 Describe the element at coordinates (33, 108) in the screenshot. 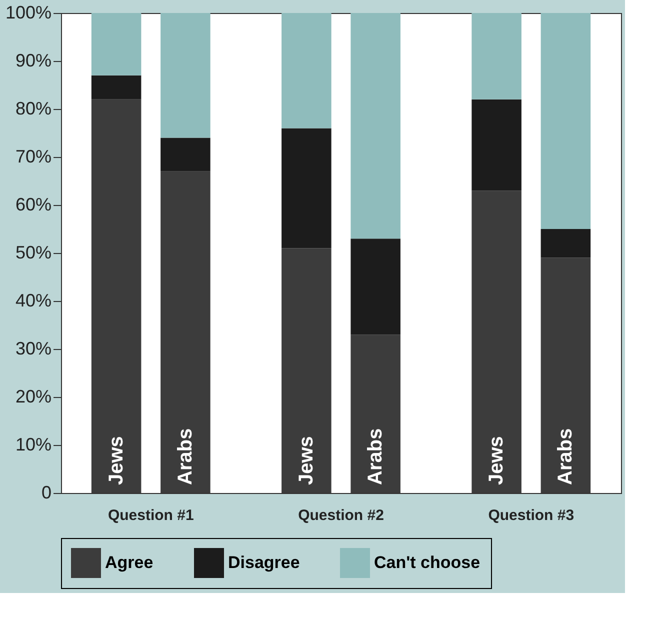

I see `y-tick-label: 80%` at that location.